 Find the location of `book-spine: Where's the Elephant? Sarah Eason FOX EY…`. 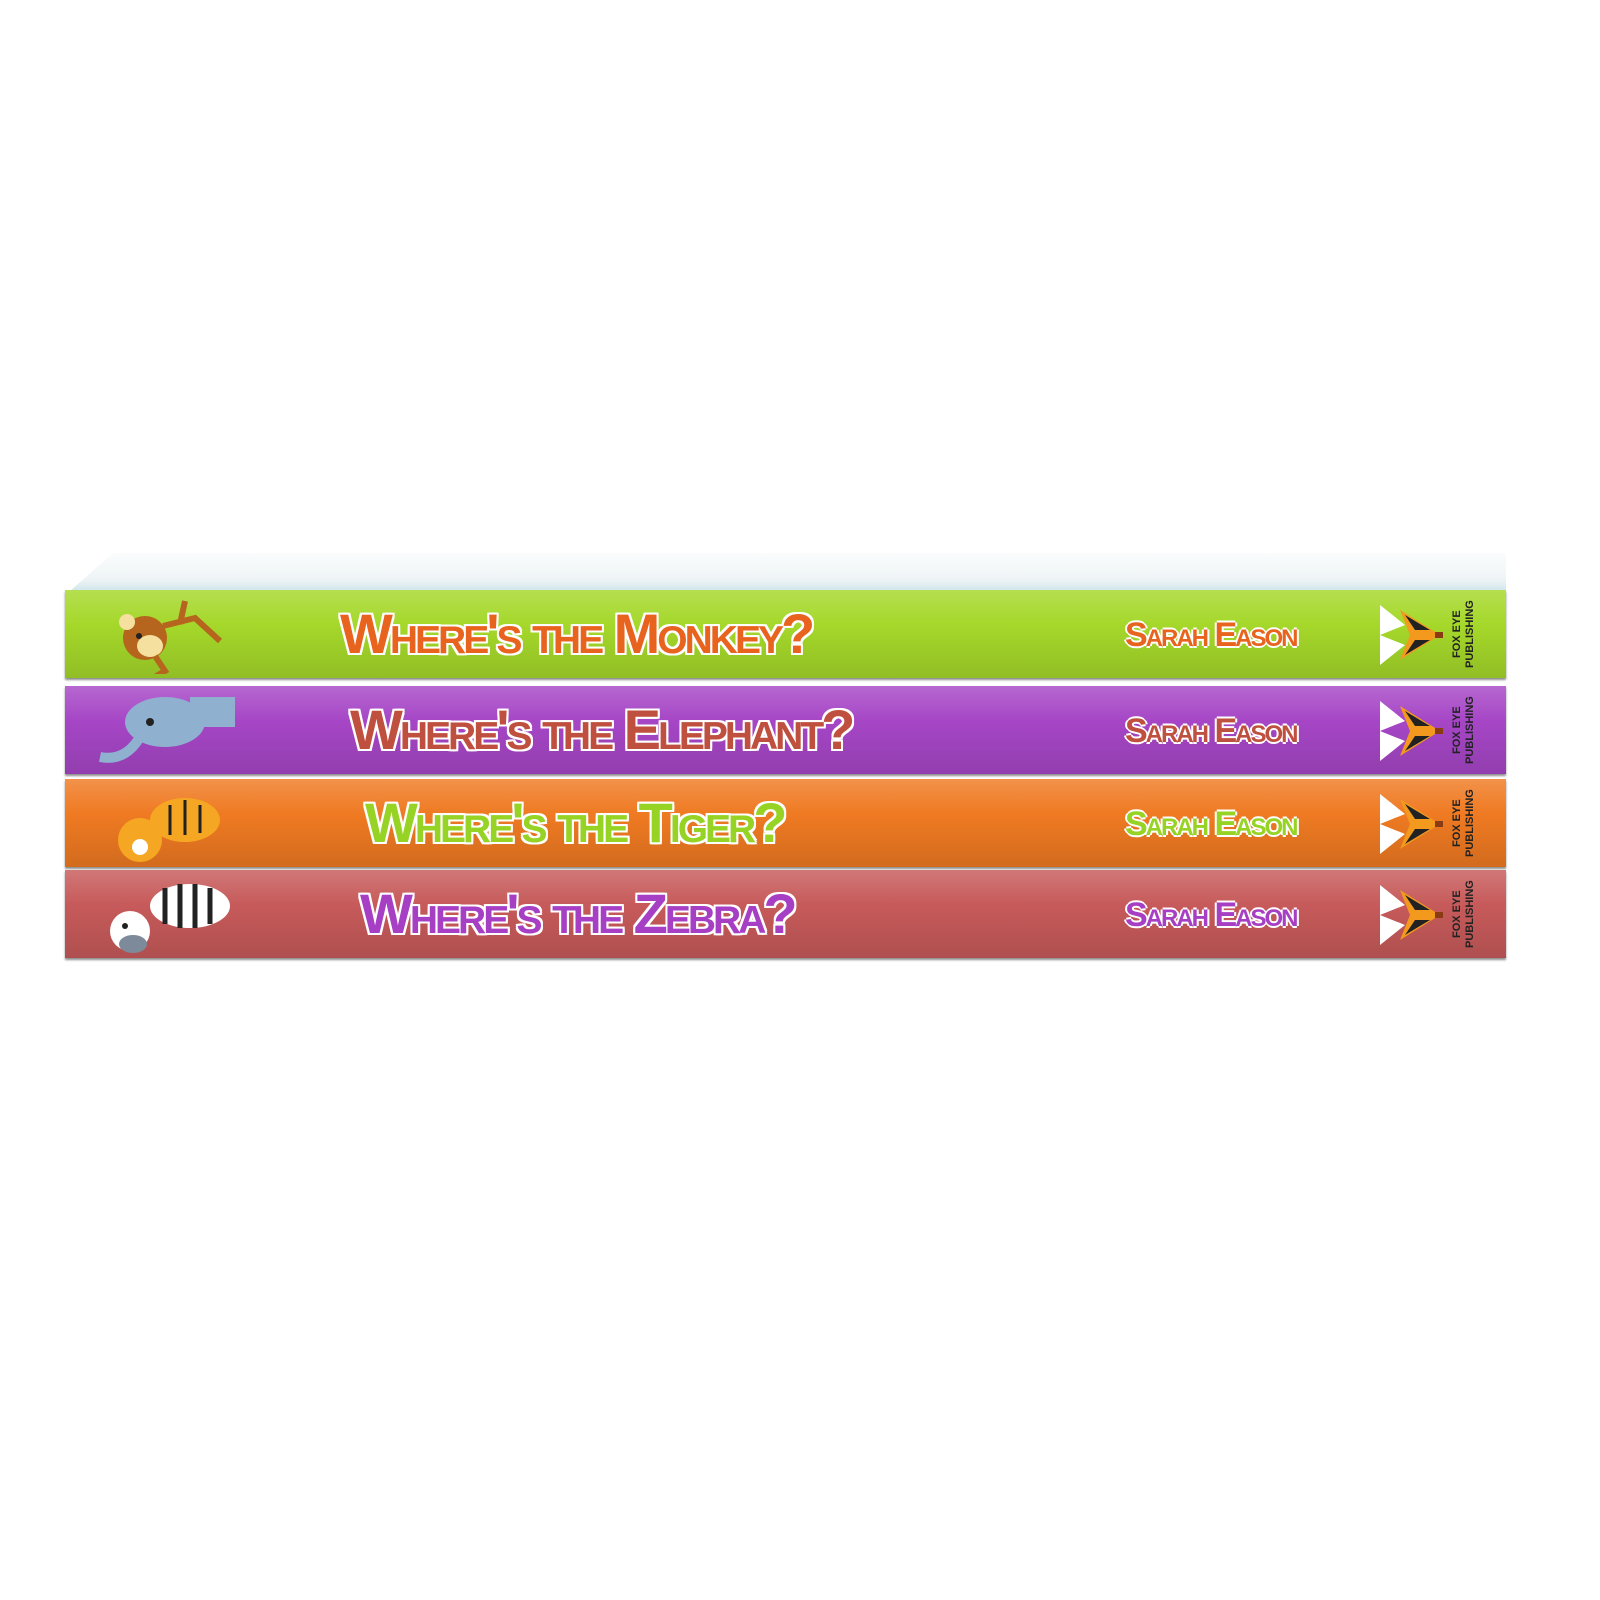

book-spine: Where's the Elephant? Sarah Eason FOX EY… is located at coordinates (785, 730).